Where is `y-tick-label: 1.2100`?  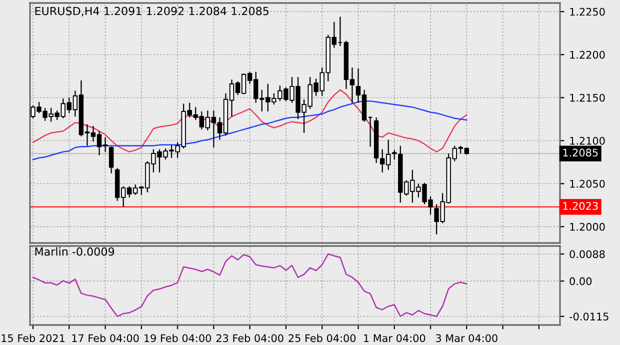
y-tick-label: 1.2100 is located at coordinates (587, 140).